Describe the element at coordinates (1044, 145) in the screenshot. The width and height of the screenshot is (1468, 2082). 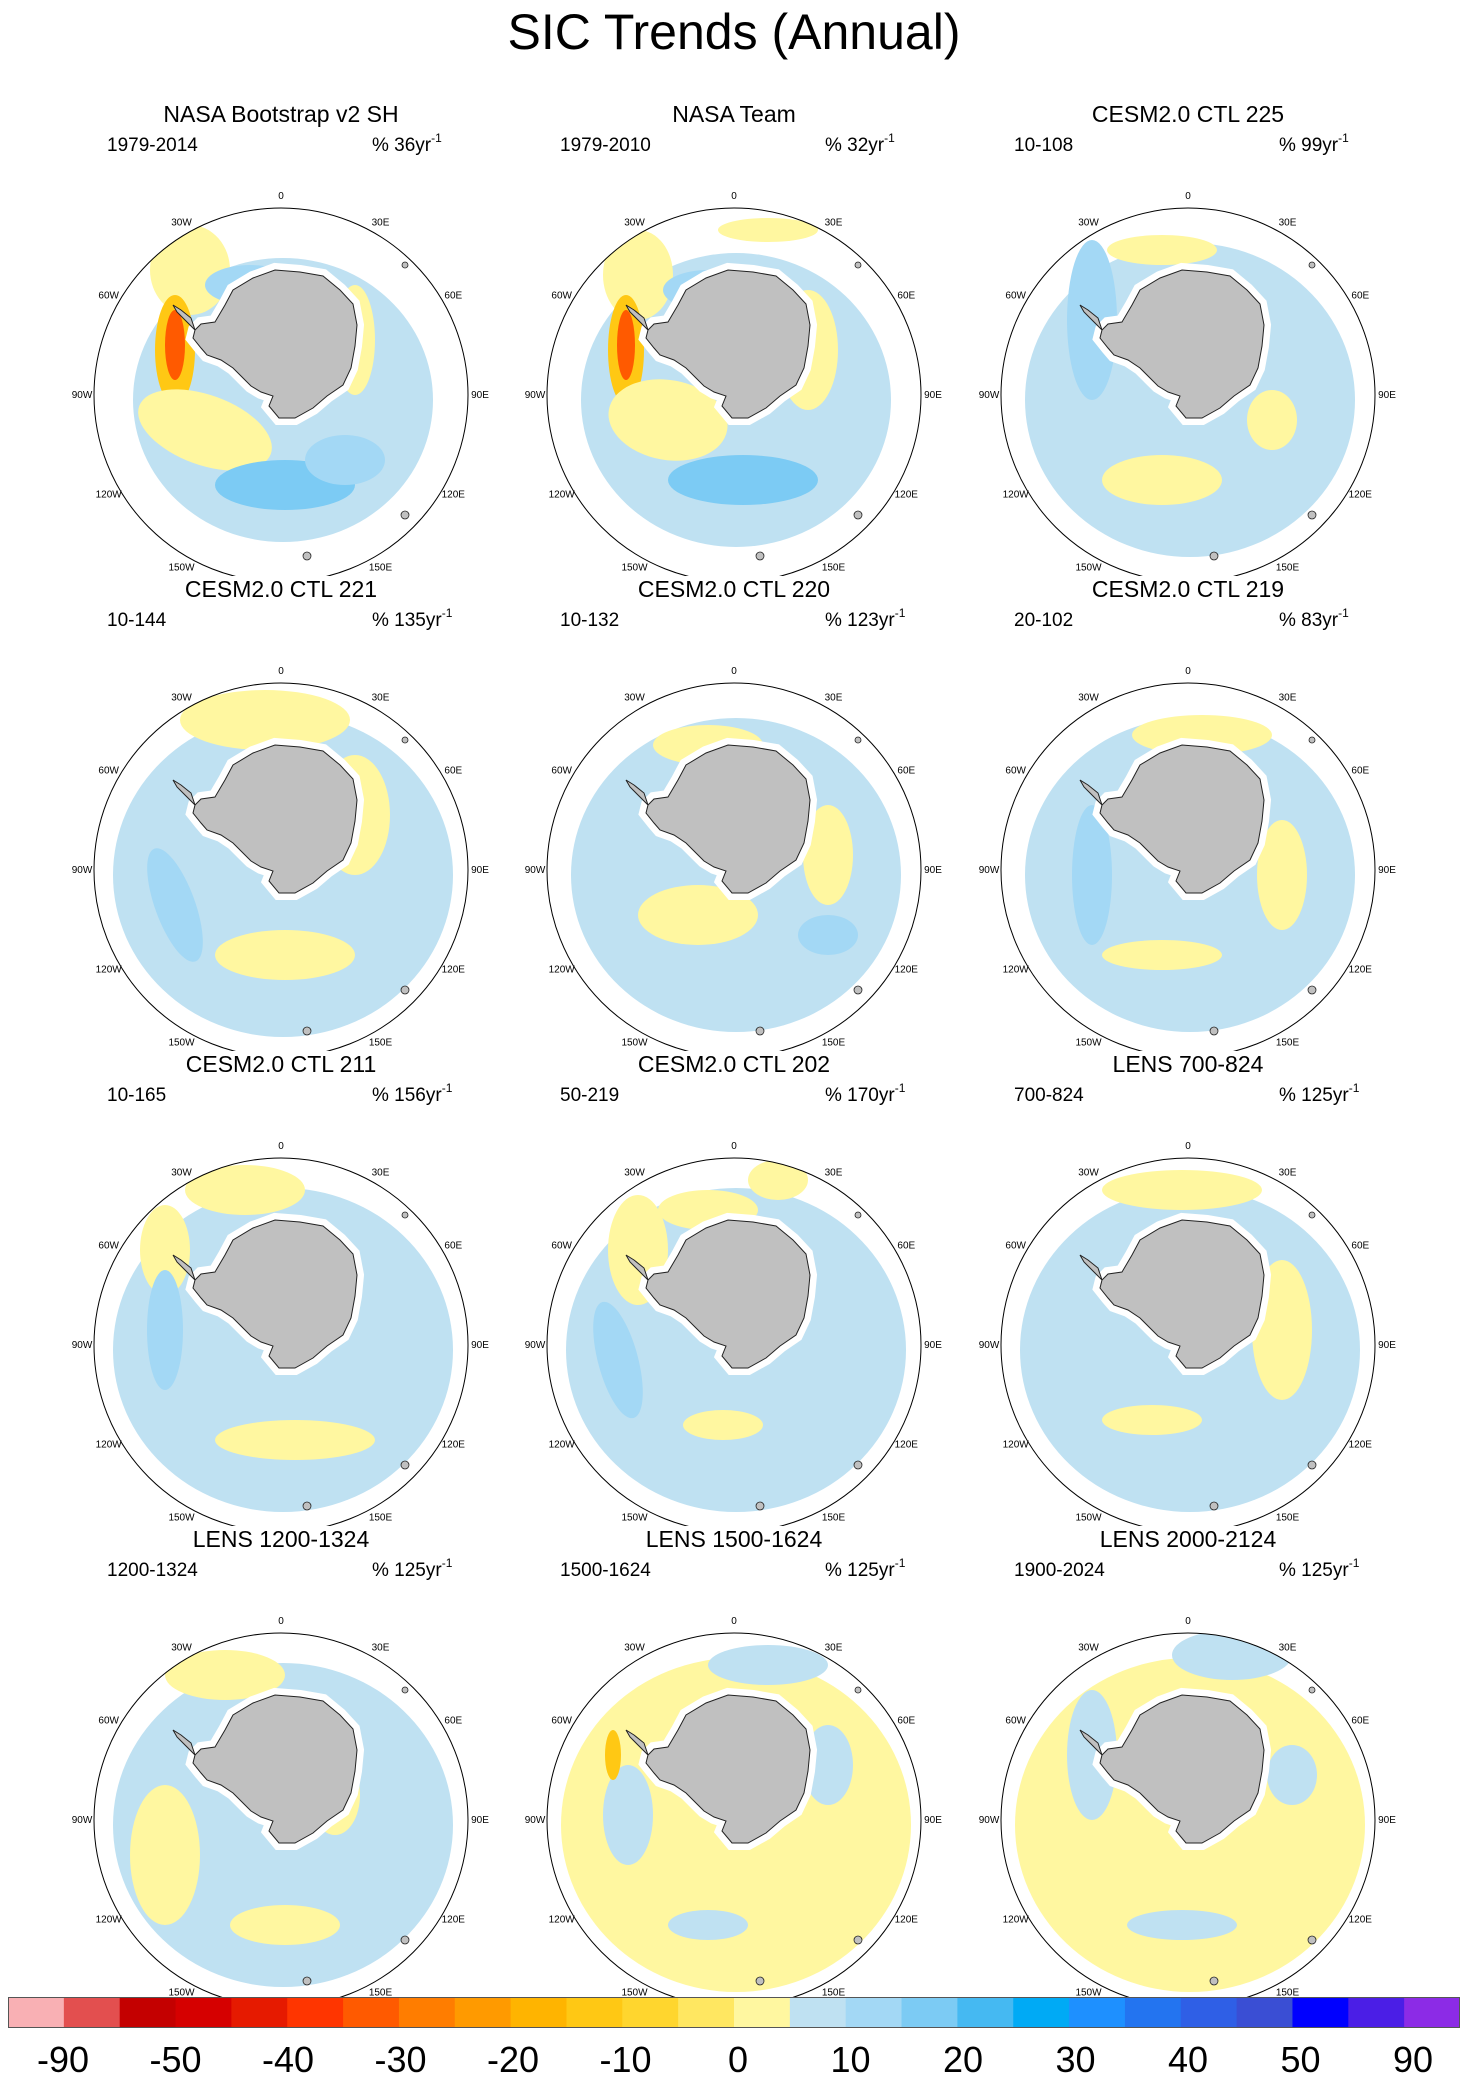
I see `panel-period: 10-108` at that location.